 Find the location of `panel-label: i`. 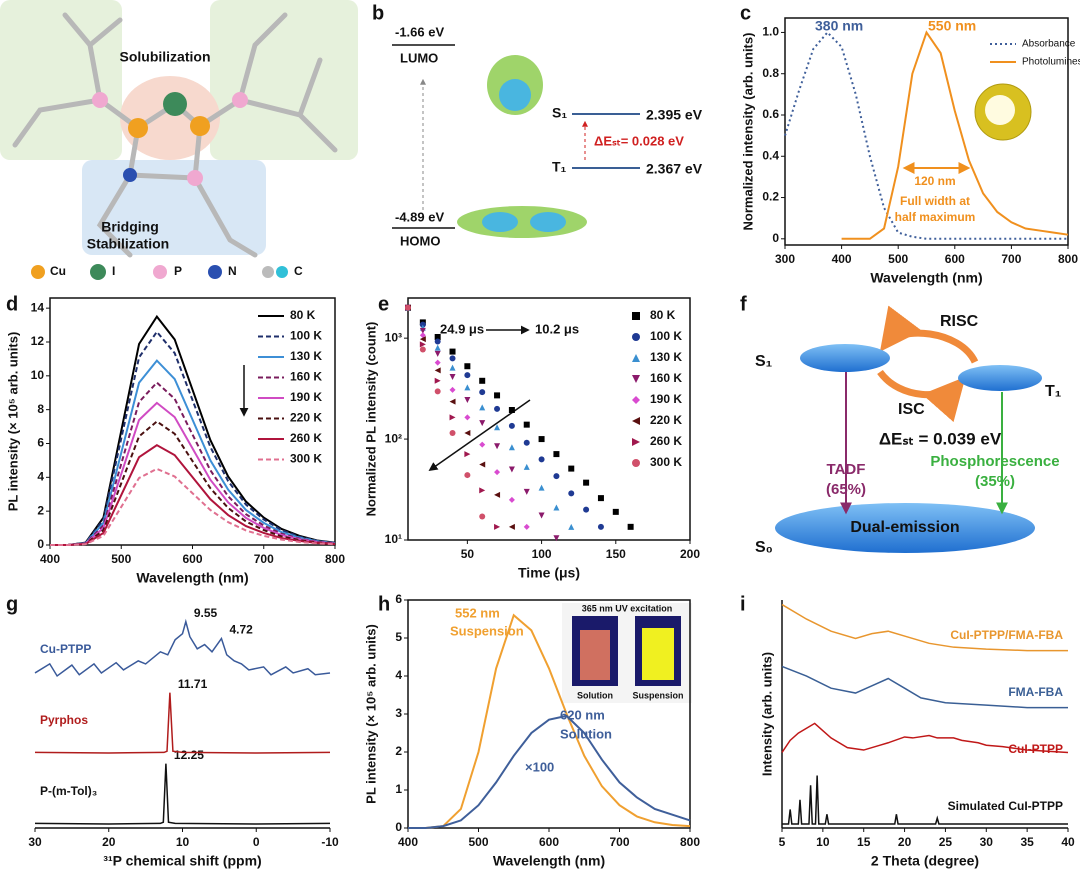

panel-label: i is located at coordinates (743, 604).